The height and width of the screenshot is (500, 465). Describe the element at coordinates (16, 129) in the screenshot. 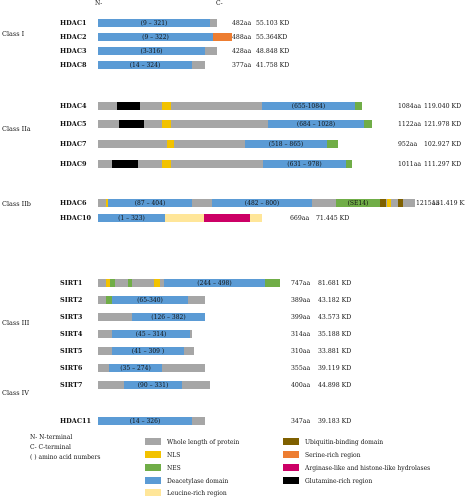

I see `class-label-class-iia: Class IIa` at that location.